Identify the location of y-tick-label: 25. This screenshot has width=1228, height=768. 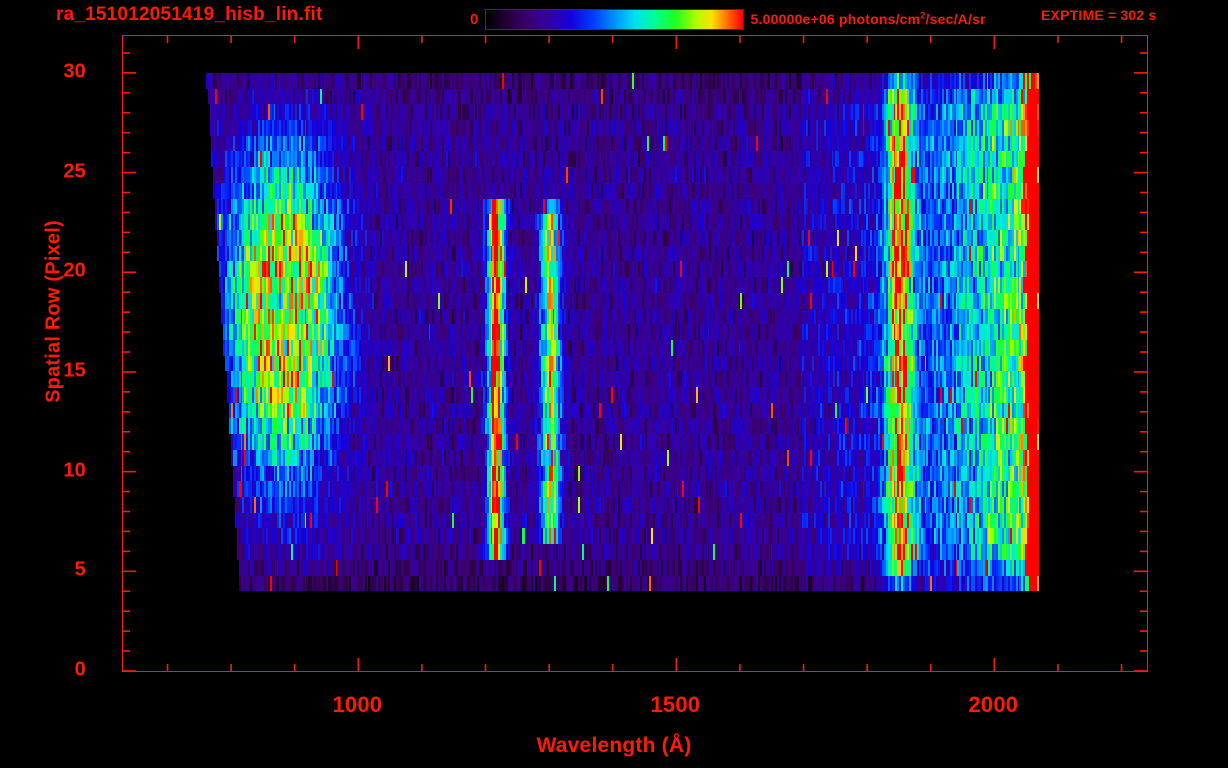
(74, 171).